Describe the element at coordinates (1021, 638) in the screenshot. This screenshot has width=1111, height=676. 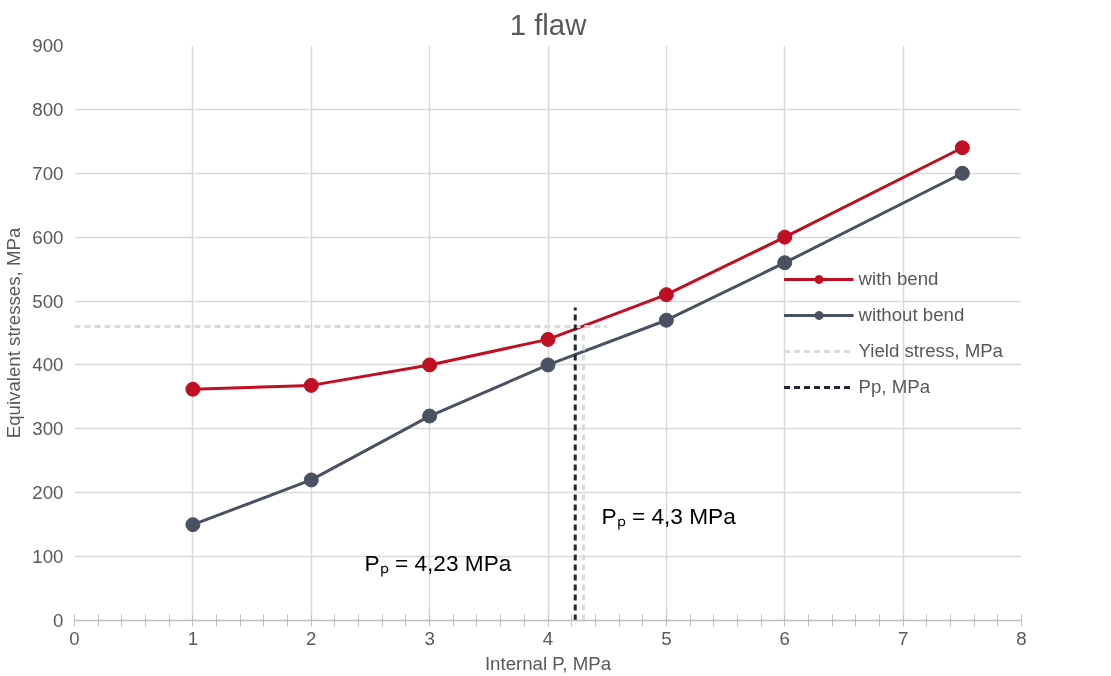
I see `x-tick-label: 8` at that location.